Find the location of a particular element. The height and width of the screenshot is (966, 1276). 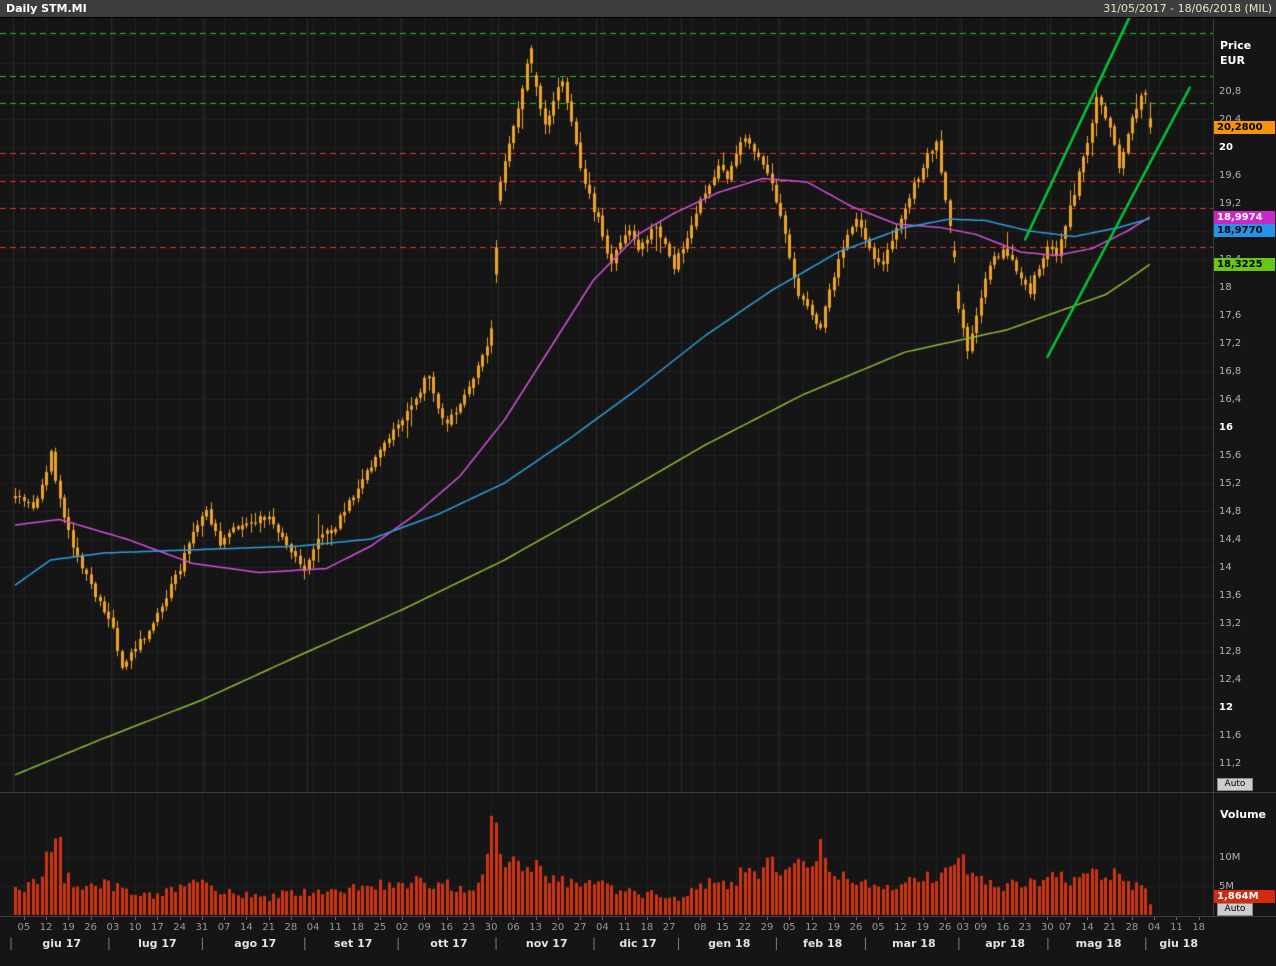

price-tag: 18,9974 is located at coordinates (1244, 217).